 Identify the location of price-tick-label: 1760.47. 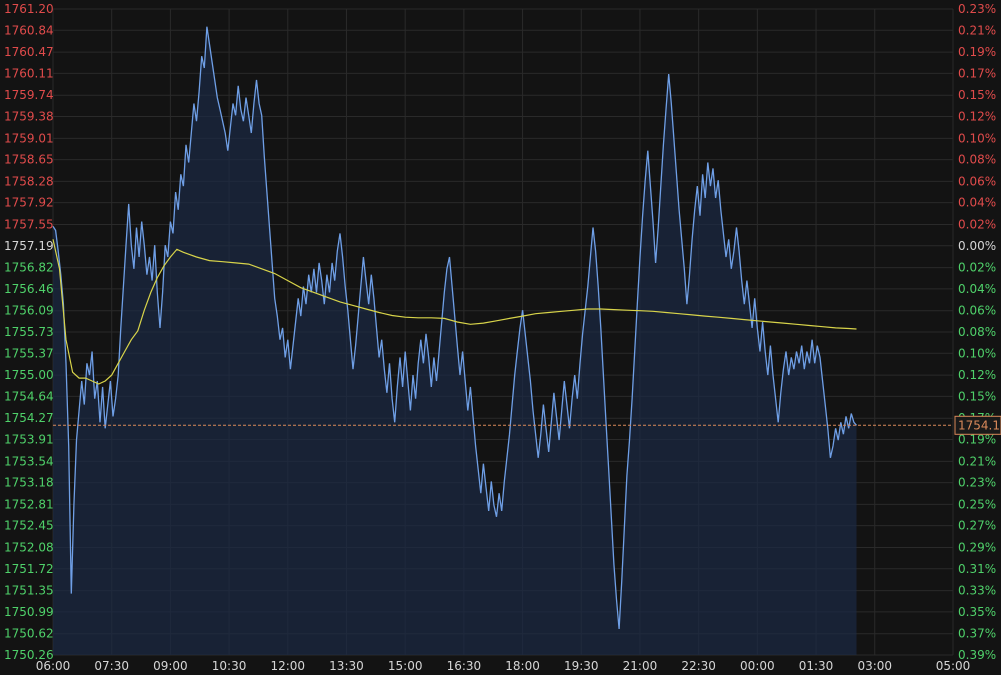
(29, 52).